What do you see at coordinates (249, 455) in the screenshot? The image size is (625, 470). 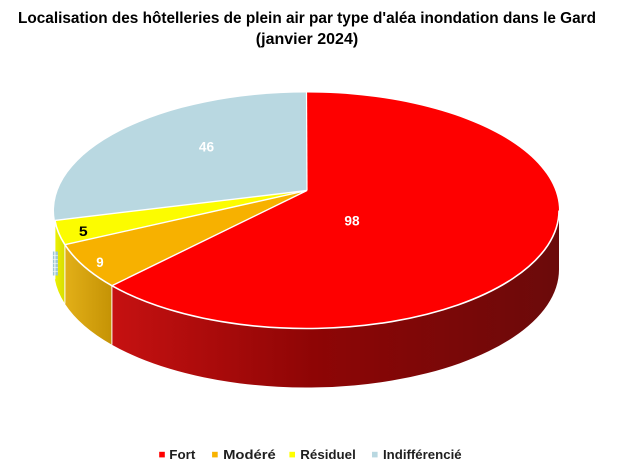 I see `svg-text: Modéré` at bounding box center [249, 455].